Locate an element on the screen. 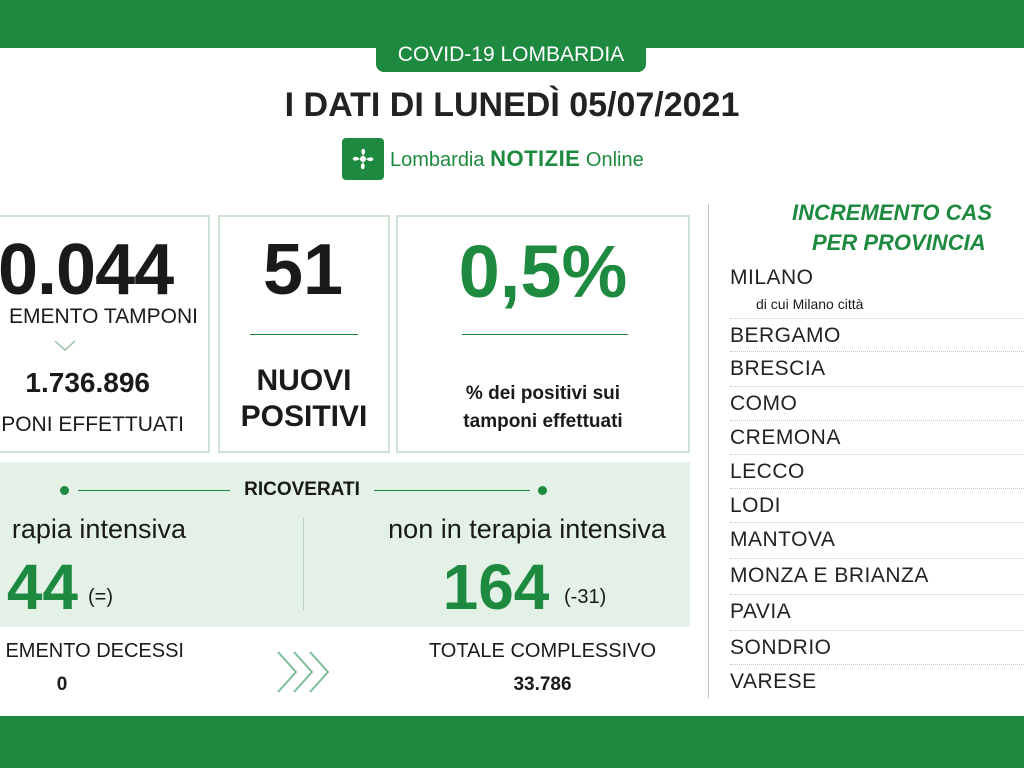 The image size is (1024, 768). brand-main: NOTIZIE is located at coordinates (535, 158).